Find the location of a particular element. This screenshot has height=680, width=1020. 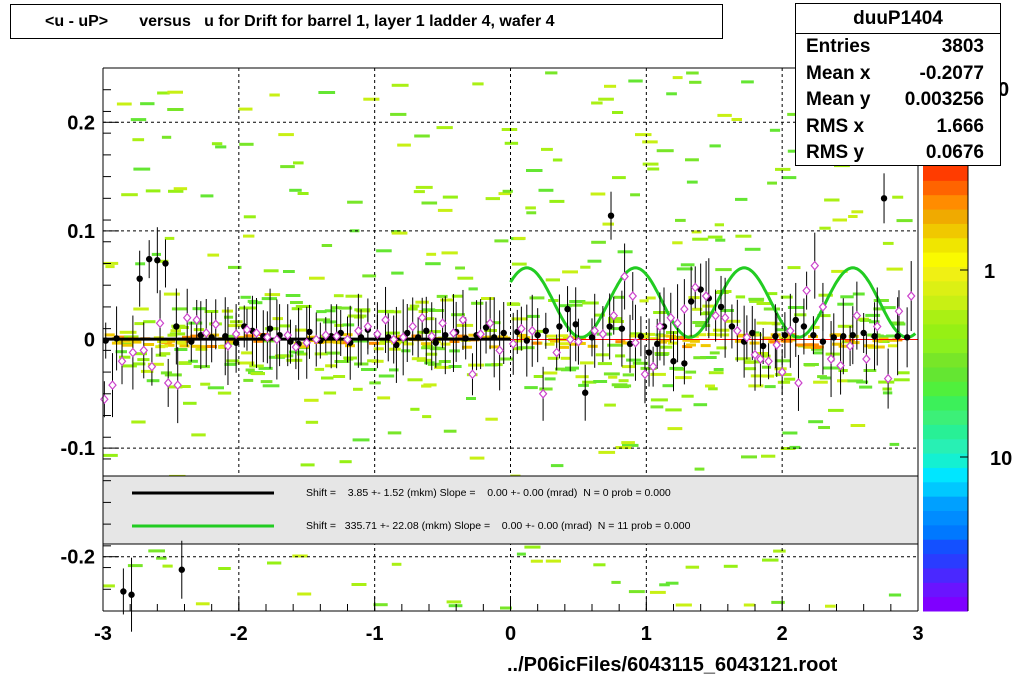

stat-row-rms-x: RMS x 1.666 is located at coordinates (898, 127).